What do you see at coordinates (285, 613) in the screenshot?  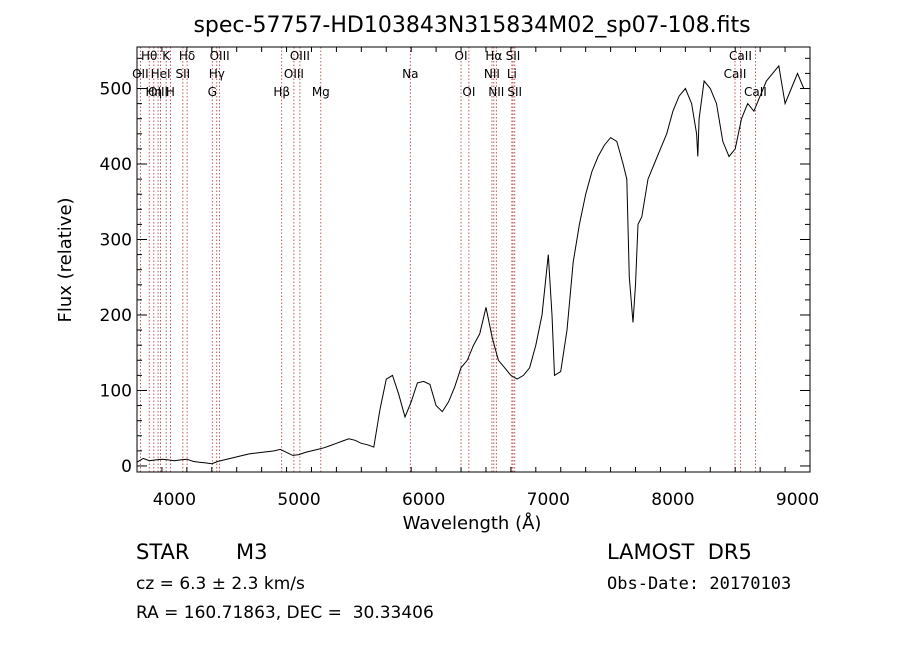 I see `ra-dec: RA = 160.71863, DEC = 30.33406` at bounding box center [285, 613].